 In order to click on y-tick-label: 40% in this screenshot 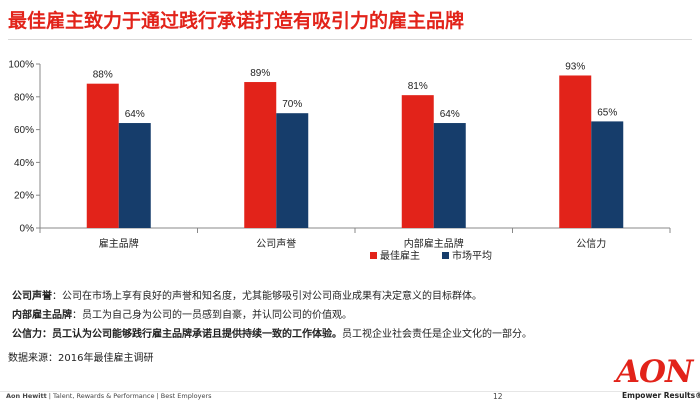, I will do `click(24, 163)`.